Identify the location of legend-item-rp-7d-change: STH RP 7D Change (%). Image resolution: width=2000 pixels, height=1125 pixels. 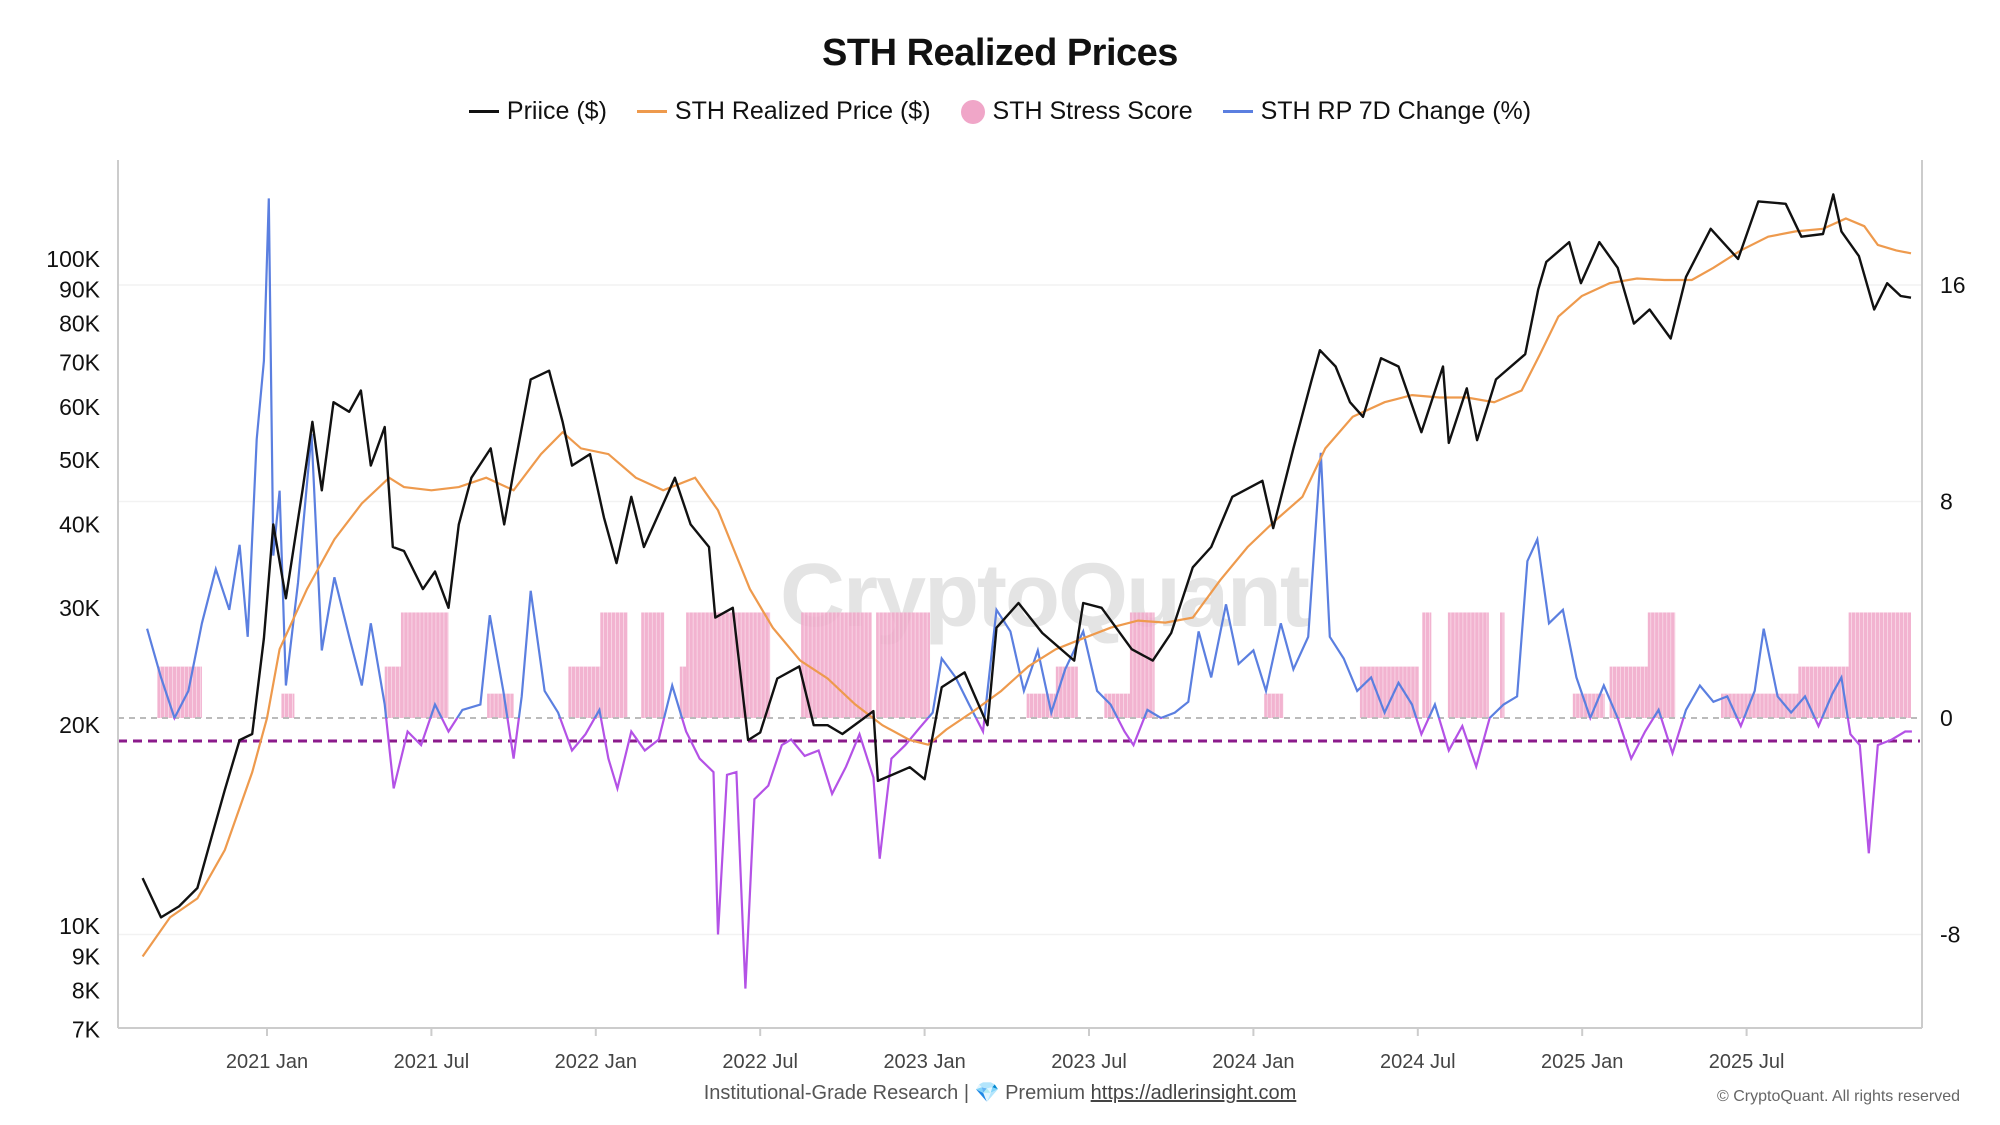
(1377, 111).